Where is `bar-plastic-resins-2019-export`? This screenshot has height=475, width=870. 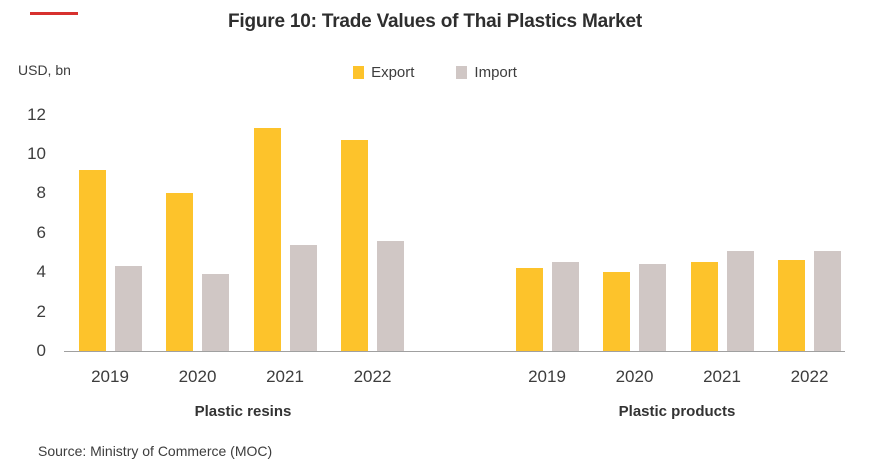
bar-plastic-resins-2019-export is located at coordinates (92, 260).